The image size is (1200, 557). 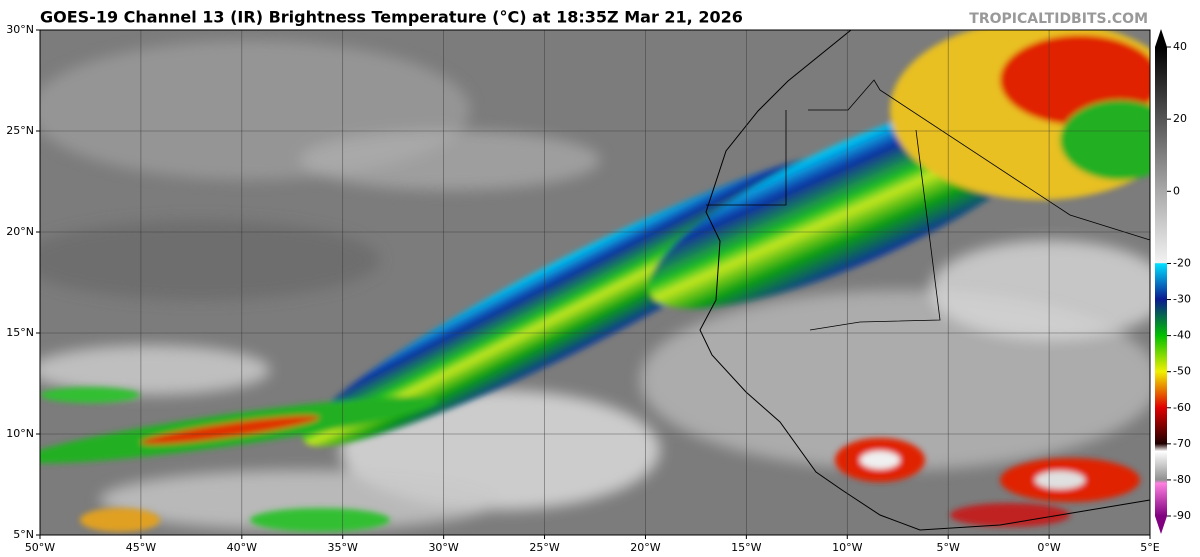 I want to click on colorbar-tick-label: -90, so click(x=1182, y=515).